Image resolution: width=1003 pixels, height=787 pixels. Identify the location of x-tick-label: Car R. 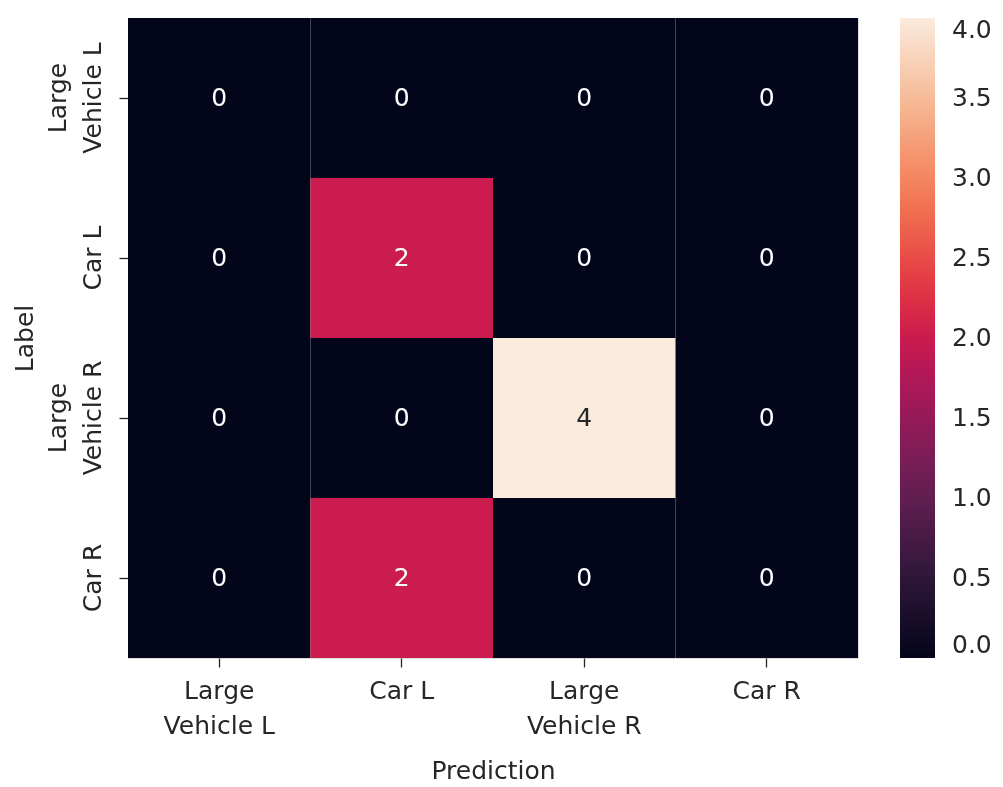
(766, 690).